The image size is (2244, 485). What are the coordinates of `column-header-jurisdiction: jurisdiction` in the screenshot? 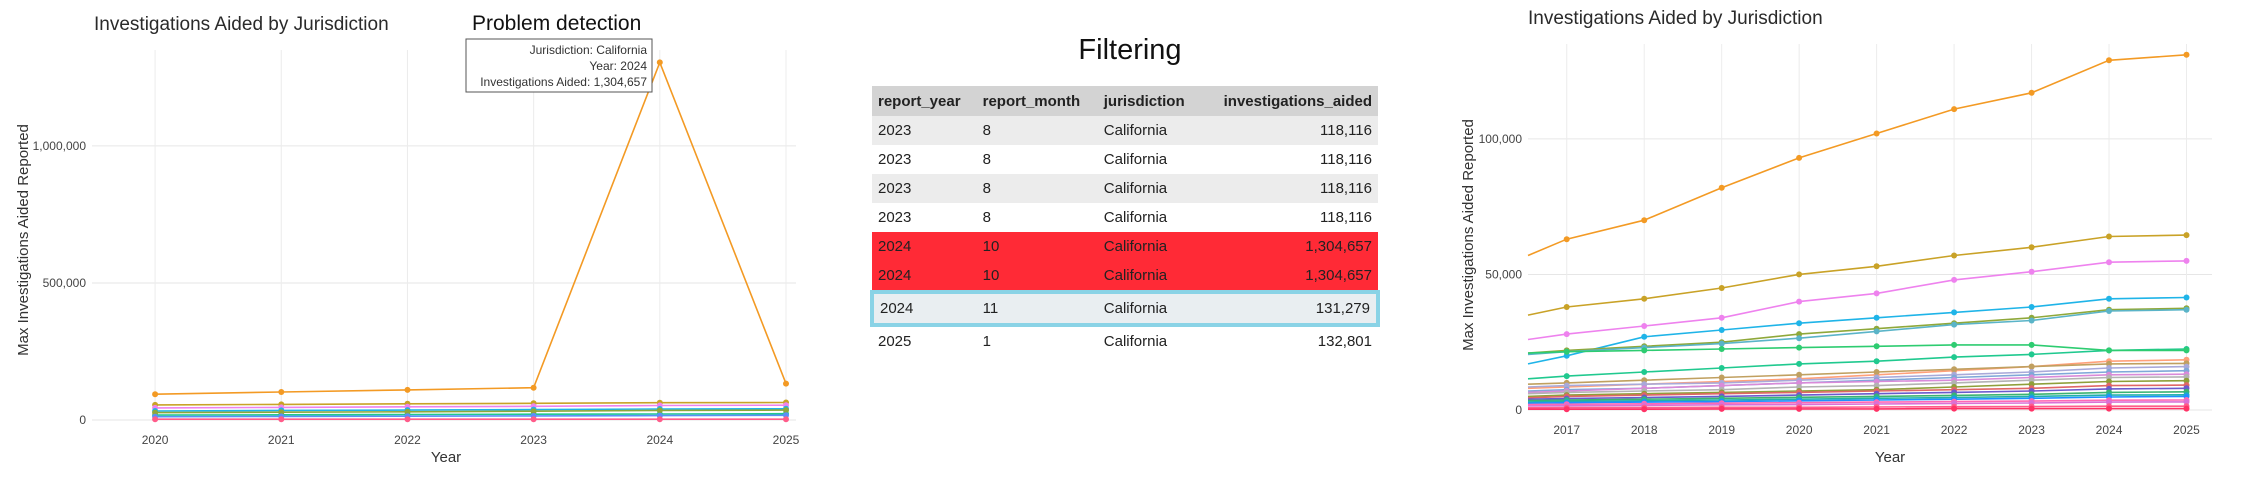 It's located at (1149, 101).